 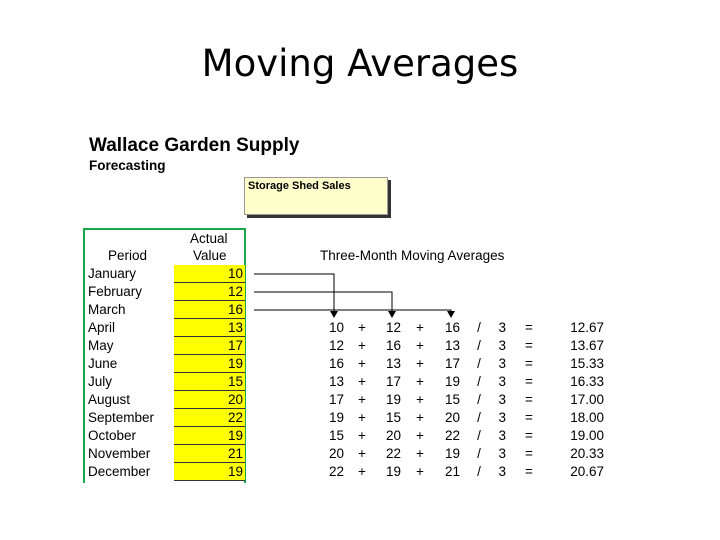 What do you see at coordinates (336, 345) in the screenshot?
I see `ma-term-1: 12` at bounding box center [336, 345].